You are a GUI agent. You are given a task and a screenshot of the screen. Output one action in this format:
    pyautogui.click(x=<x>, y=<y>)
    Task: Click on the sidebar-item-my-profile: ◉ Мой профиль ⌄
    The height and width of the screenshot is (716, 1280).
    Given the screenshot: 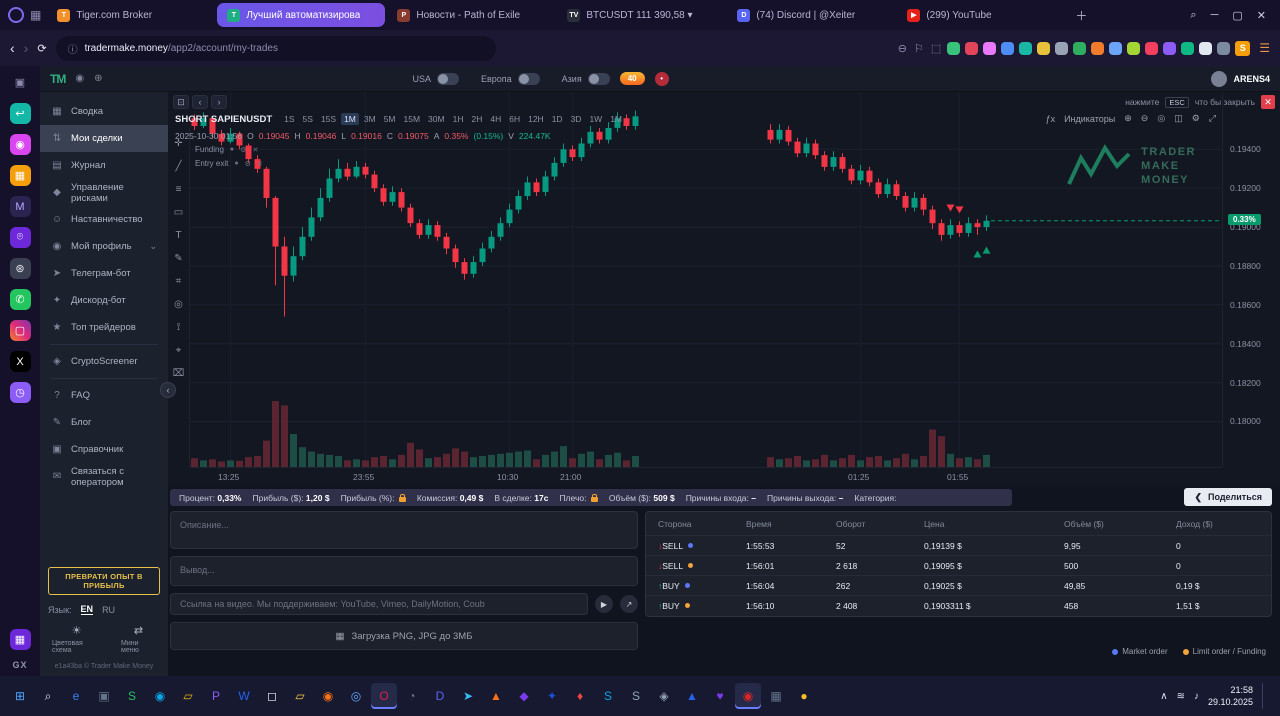 What is the action you would take?
    pyautogui.click(x=104, y=246)
    